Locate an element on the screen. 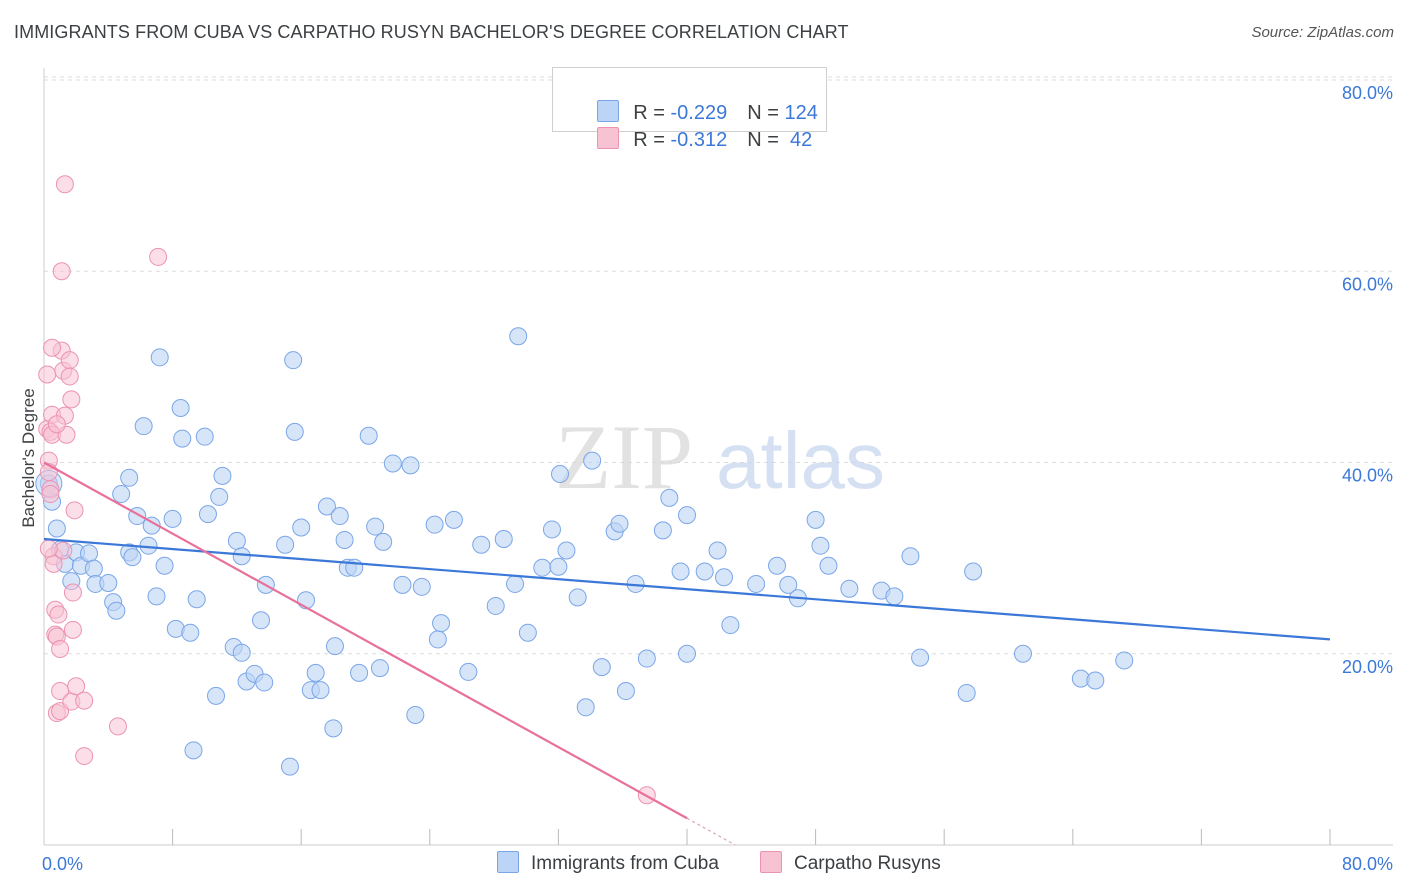  x-tick-label: 80.0% is located at coordinates (1367, 864).